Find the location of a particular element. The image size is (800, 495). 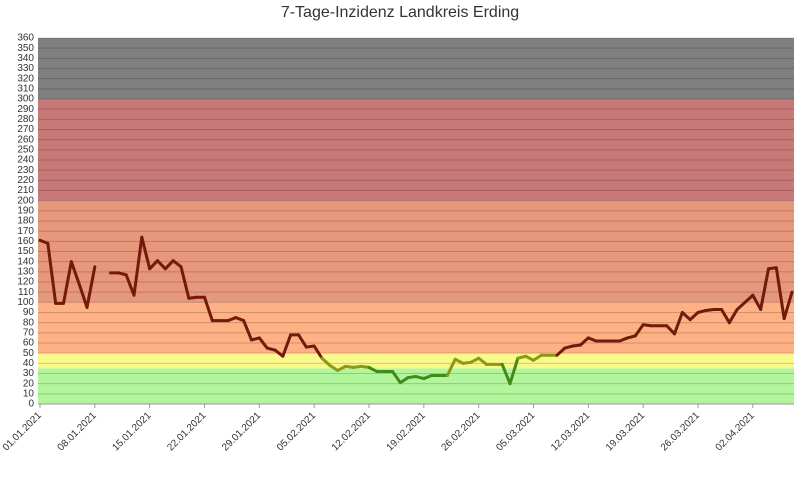

x-tick-label: 08.01.2021 is located at coordinates (77, 431).